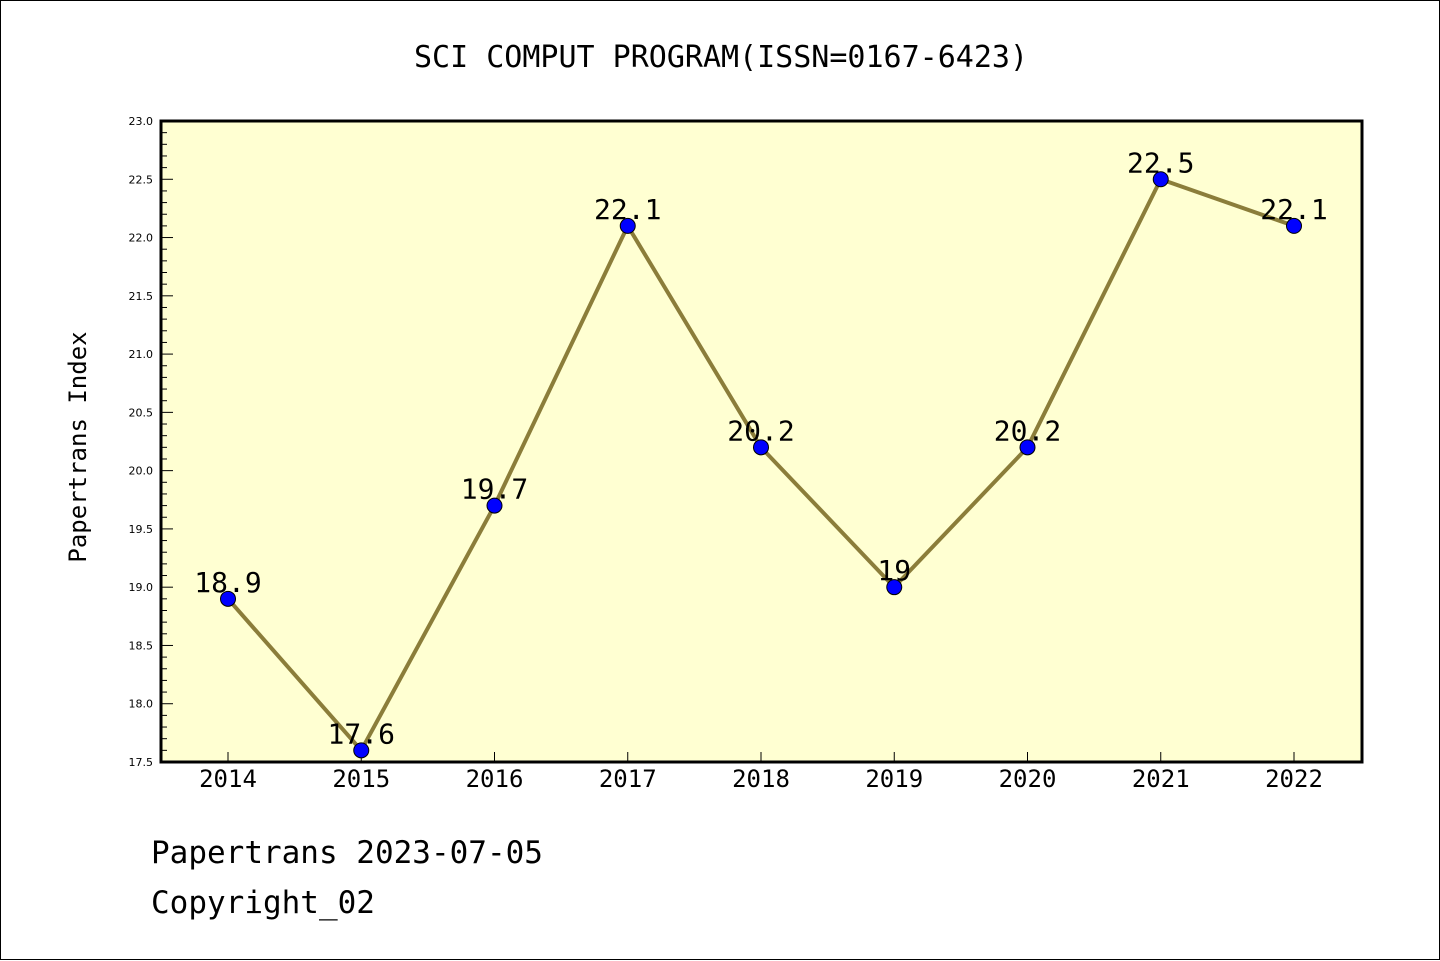 The height and width of the screenshot is (961, 1440). I want to click on data-label: 19.7, so click(494, 489).